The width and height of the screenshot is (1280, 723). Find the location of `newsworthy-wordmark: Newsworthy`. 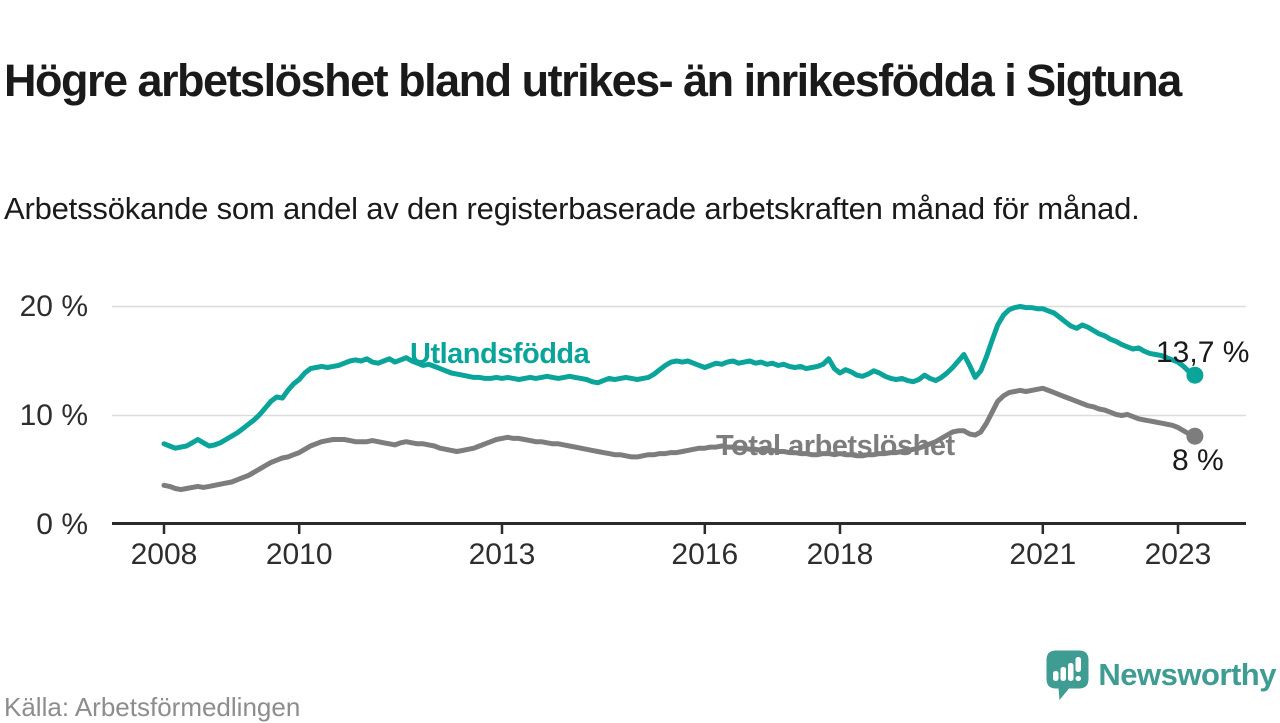

newsworthy-wordmark: Newsworthy is located at coordinates (1187, 674).